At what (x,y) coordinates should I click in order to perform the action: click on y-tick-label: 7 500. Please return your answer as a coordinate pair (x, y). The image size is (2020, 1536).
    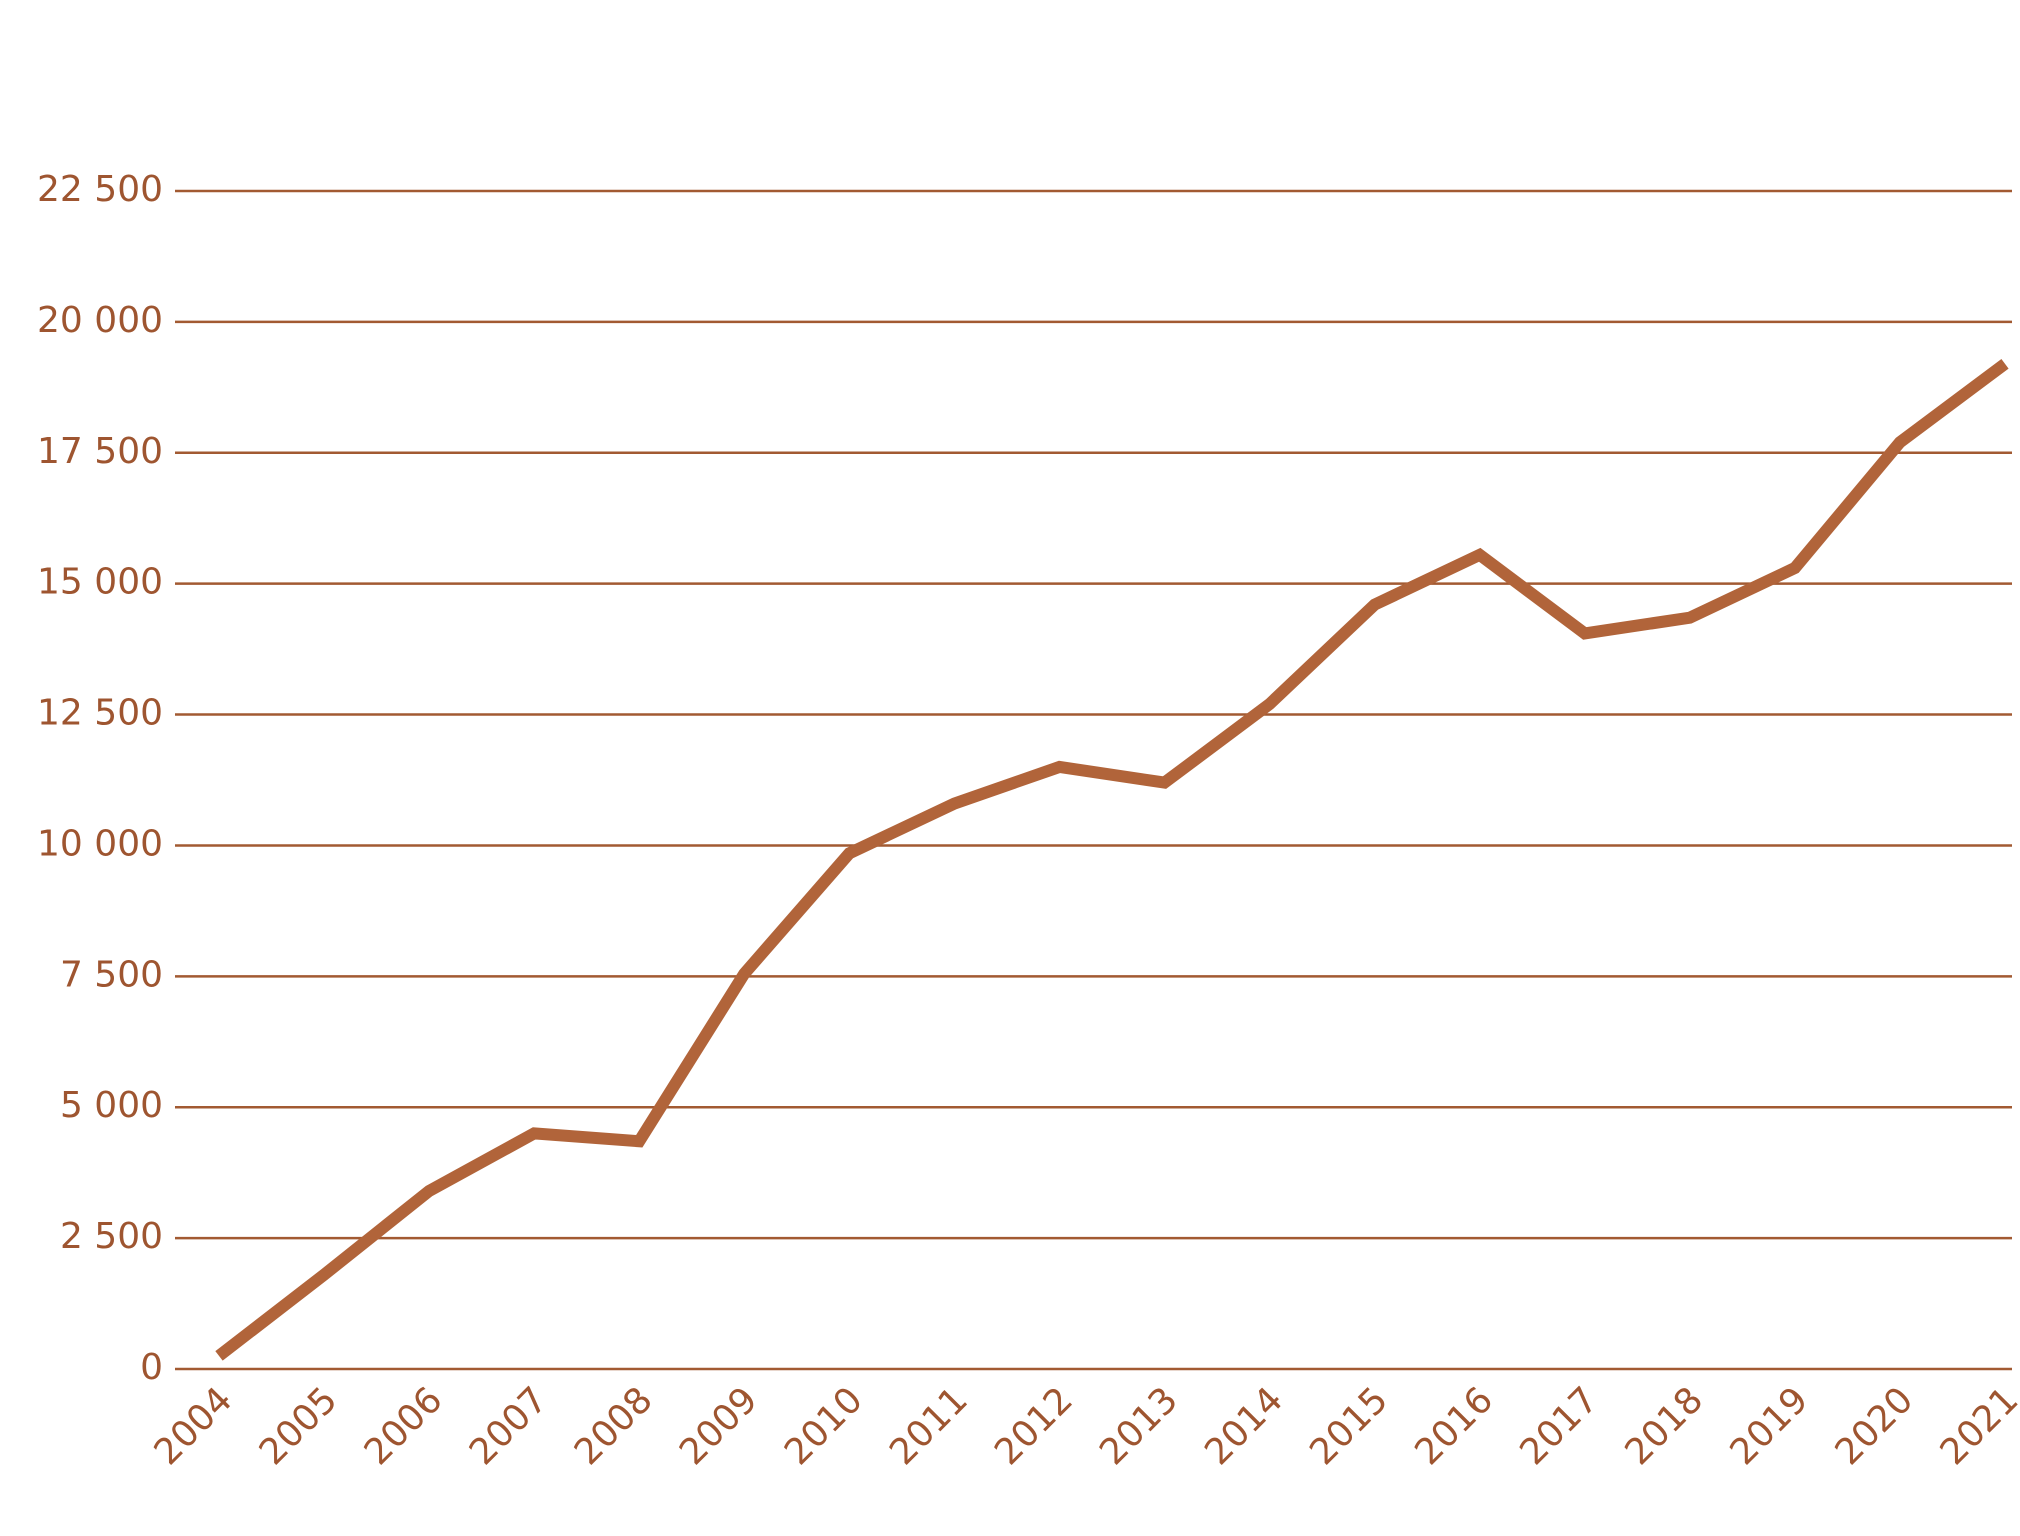
    Looking at the image, I should click on (111, 974).